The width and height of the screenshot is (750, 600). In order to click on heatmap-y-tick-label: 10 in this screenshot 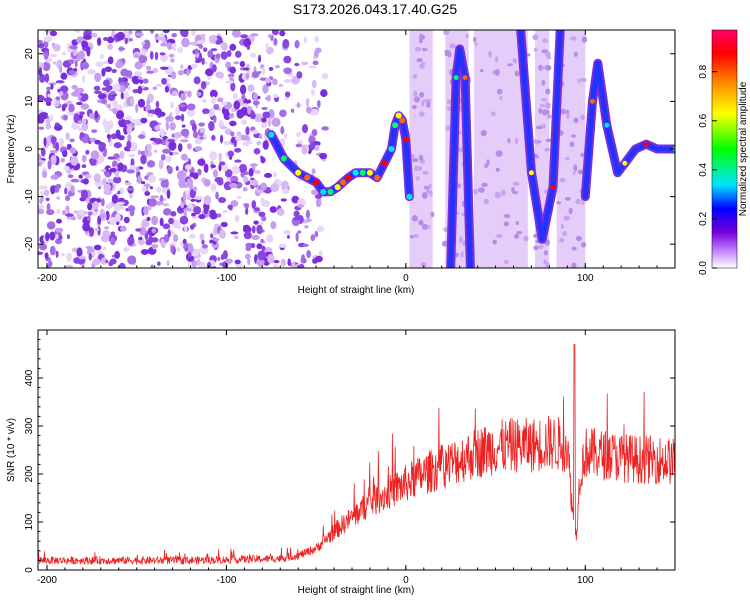, I will do `click(29, 101)`.